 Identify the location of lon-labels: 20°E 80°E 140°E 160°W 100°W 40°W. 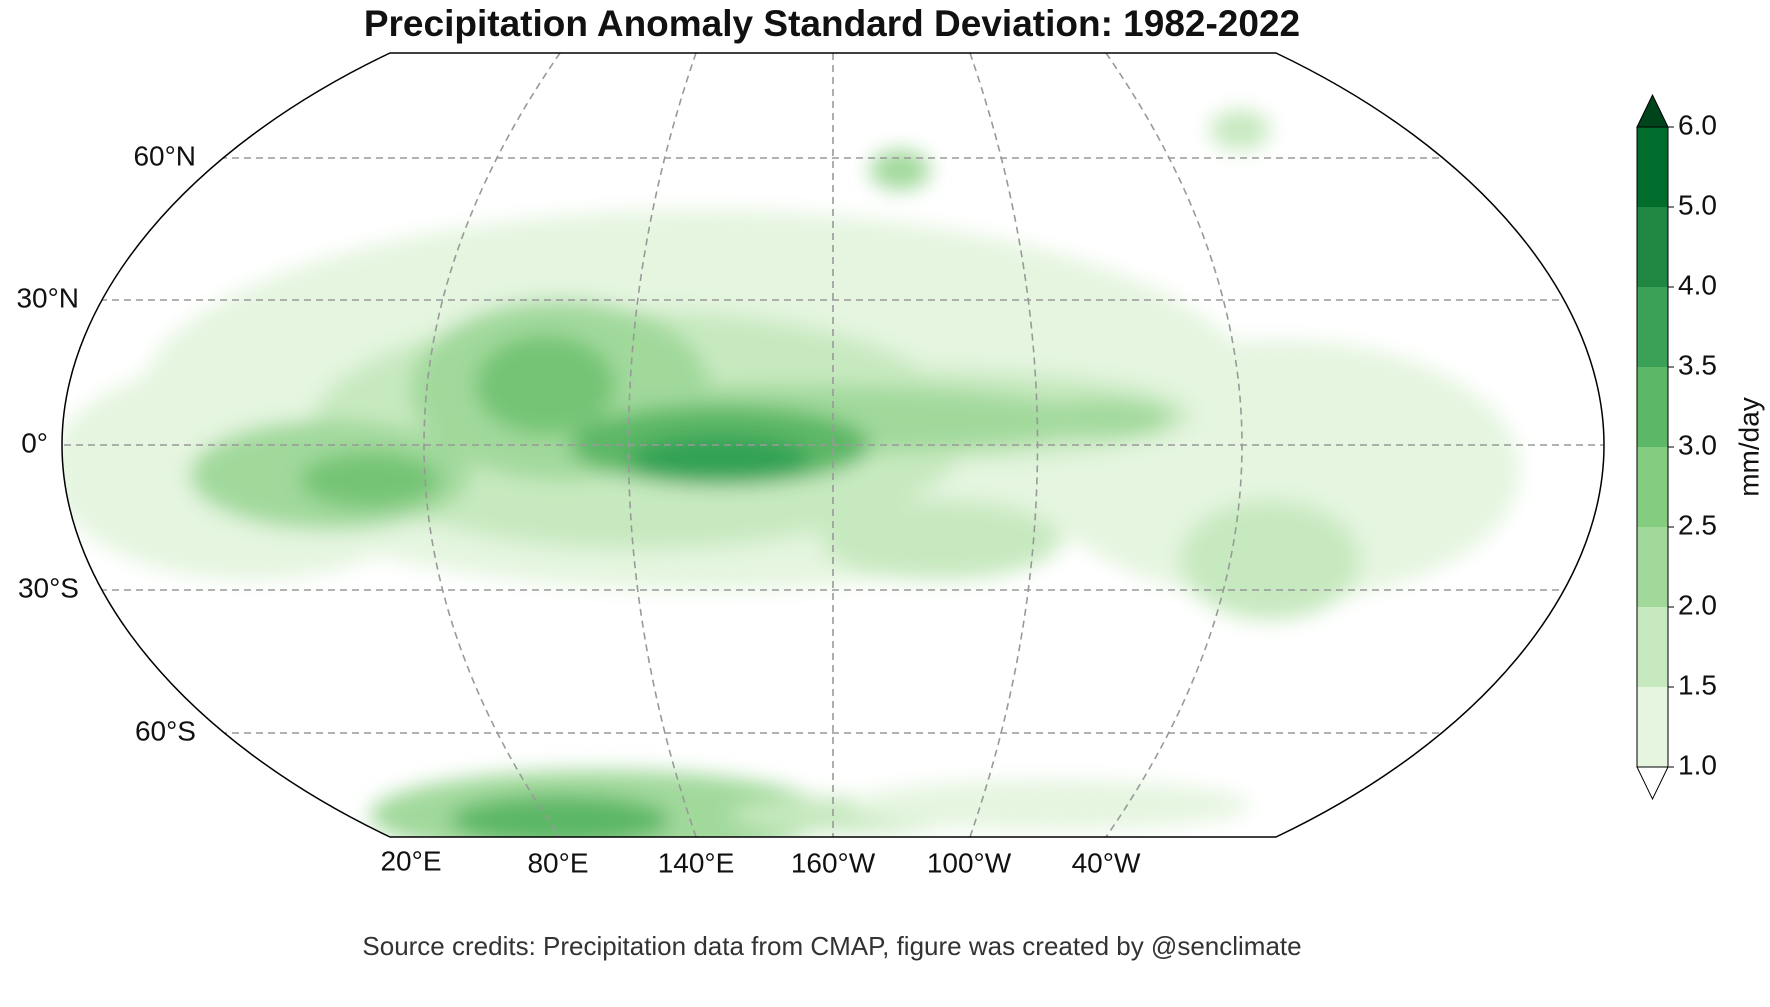
(760, 861).